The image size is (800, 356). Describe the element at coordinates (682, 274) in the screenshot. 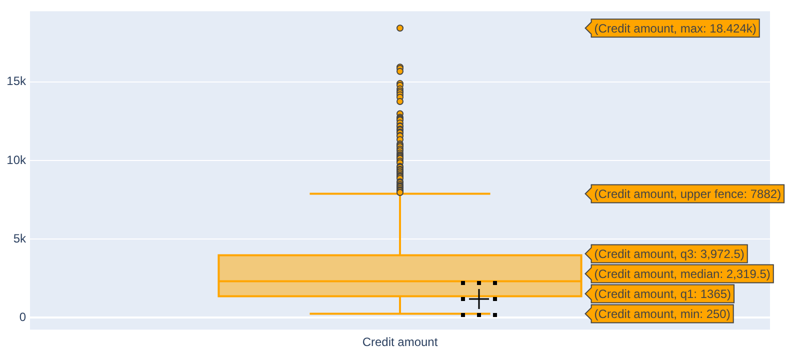

I see `annotation: (Credit amount, median: 2,319.5)` at that location.